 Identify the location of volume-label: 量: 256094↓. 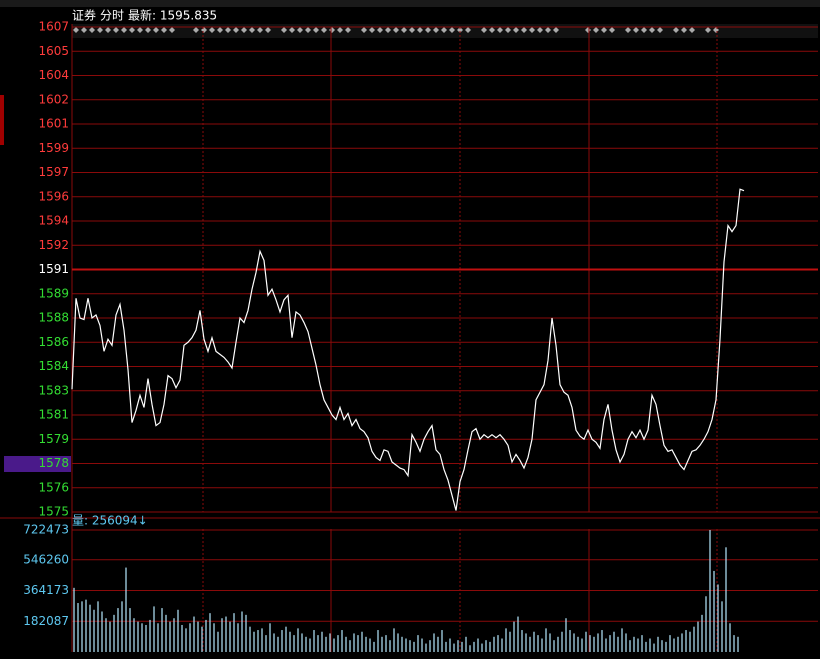
(110, 521).